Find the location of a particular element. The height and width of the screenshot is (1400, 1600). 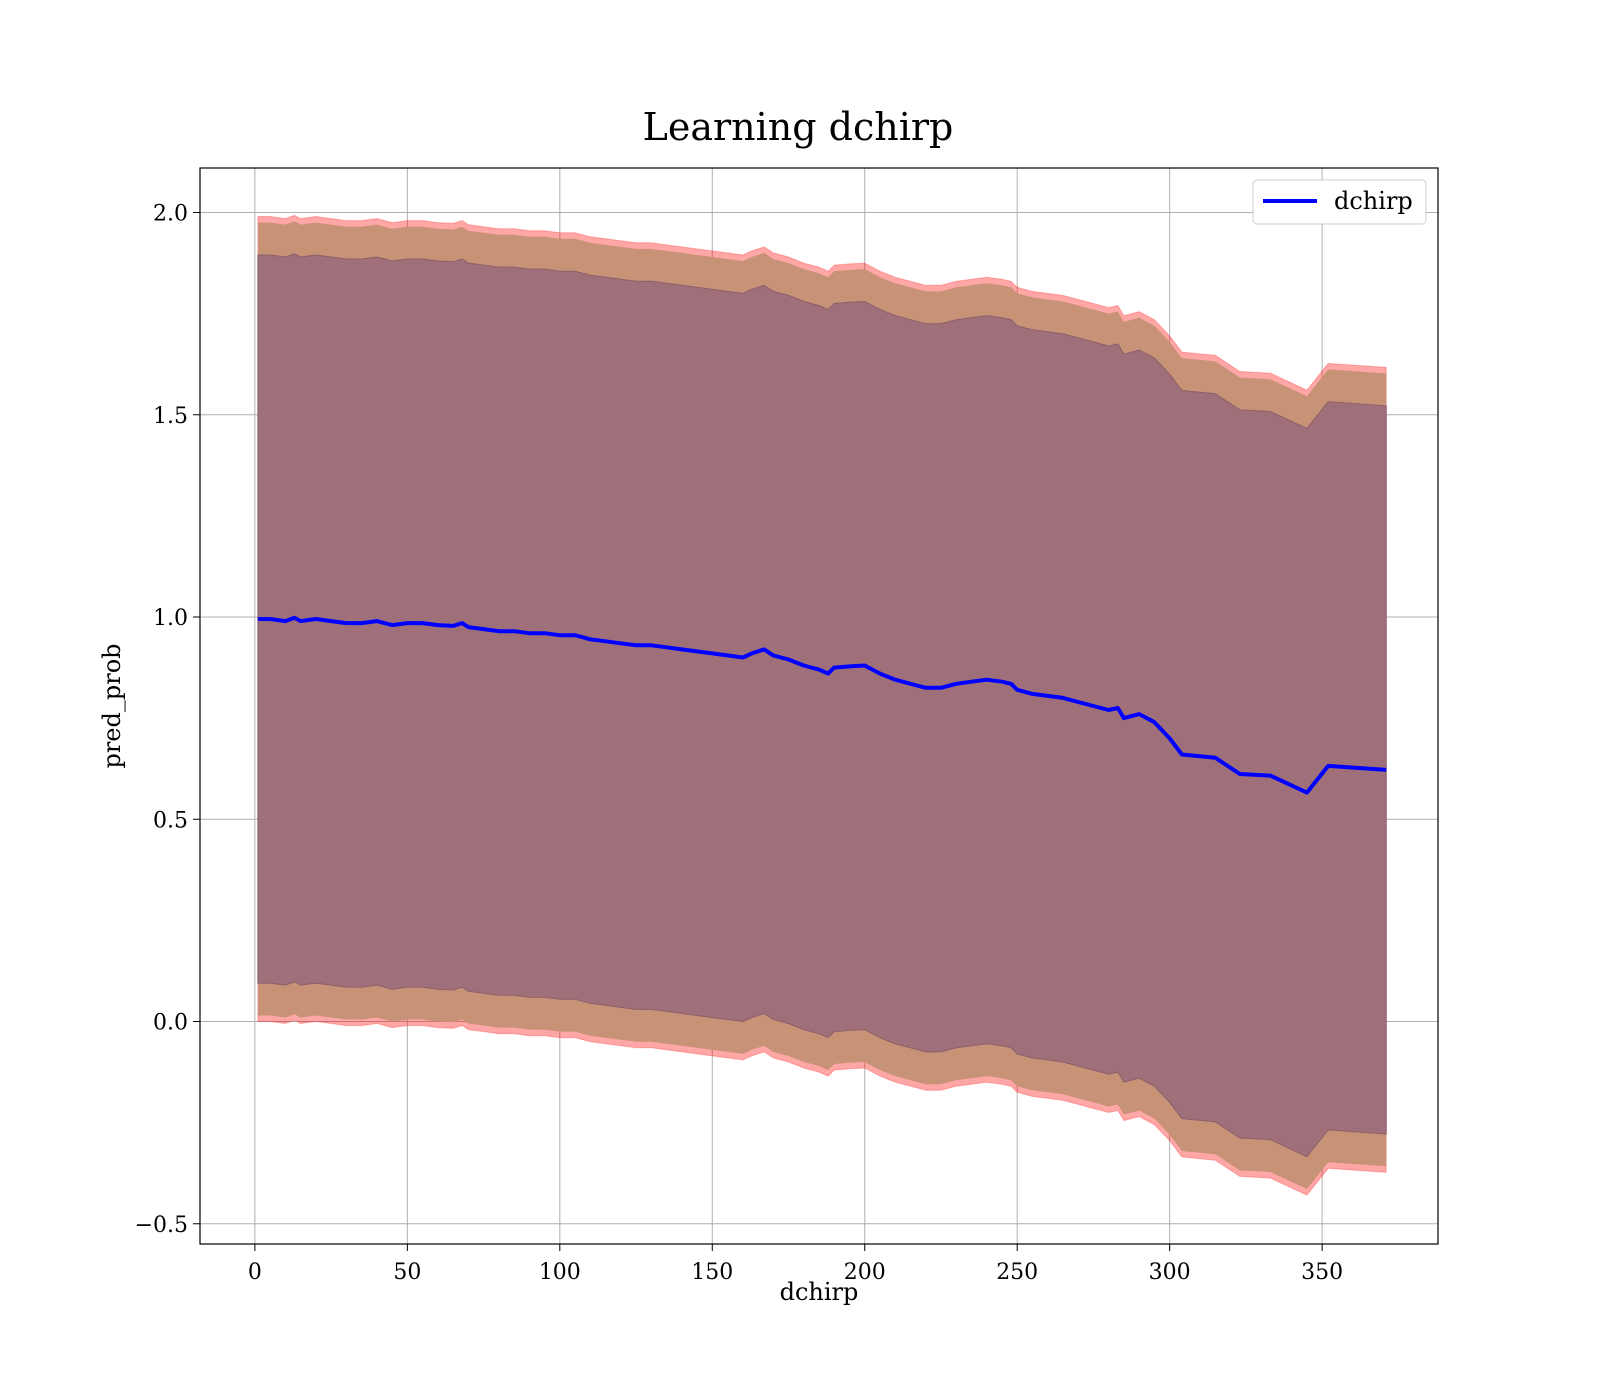

y-tick-label: 1.5 is located at coordinates (170, 416).